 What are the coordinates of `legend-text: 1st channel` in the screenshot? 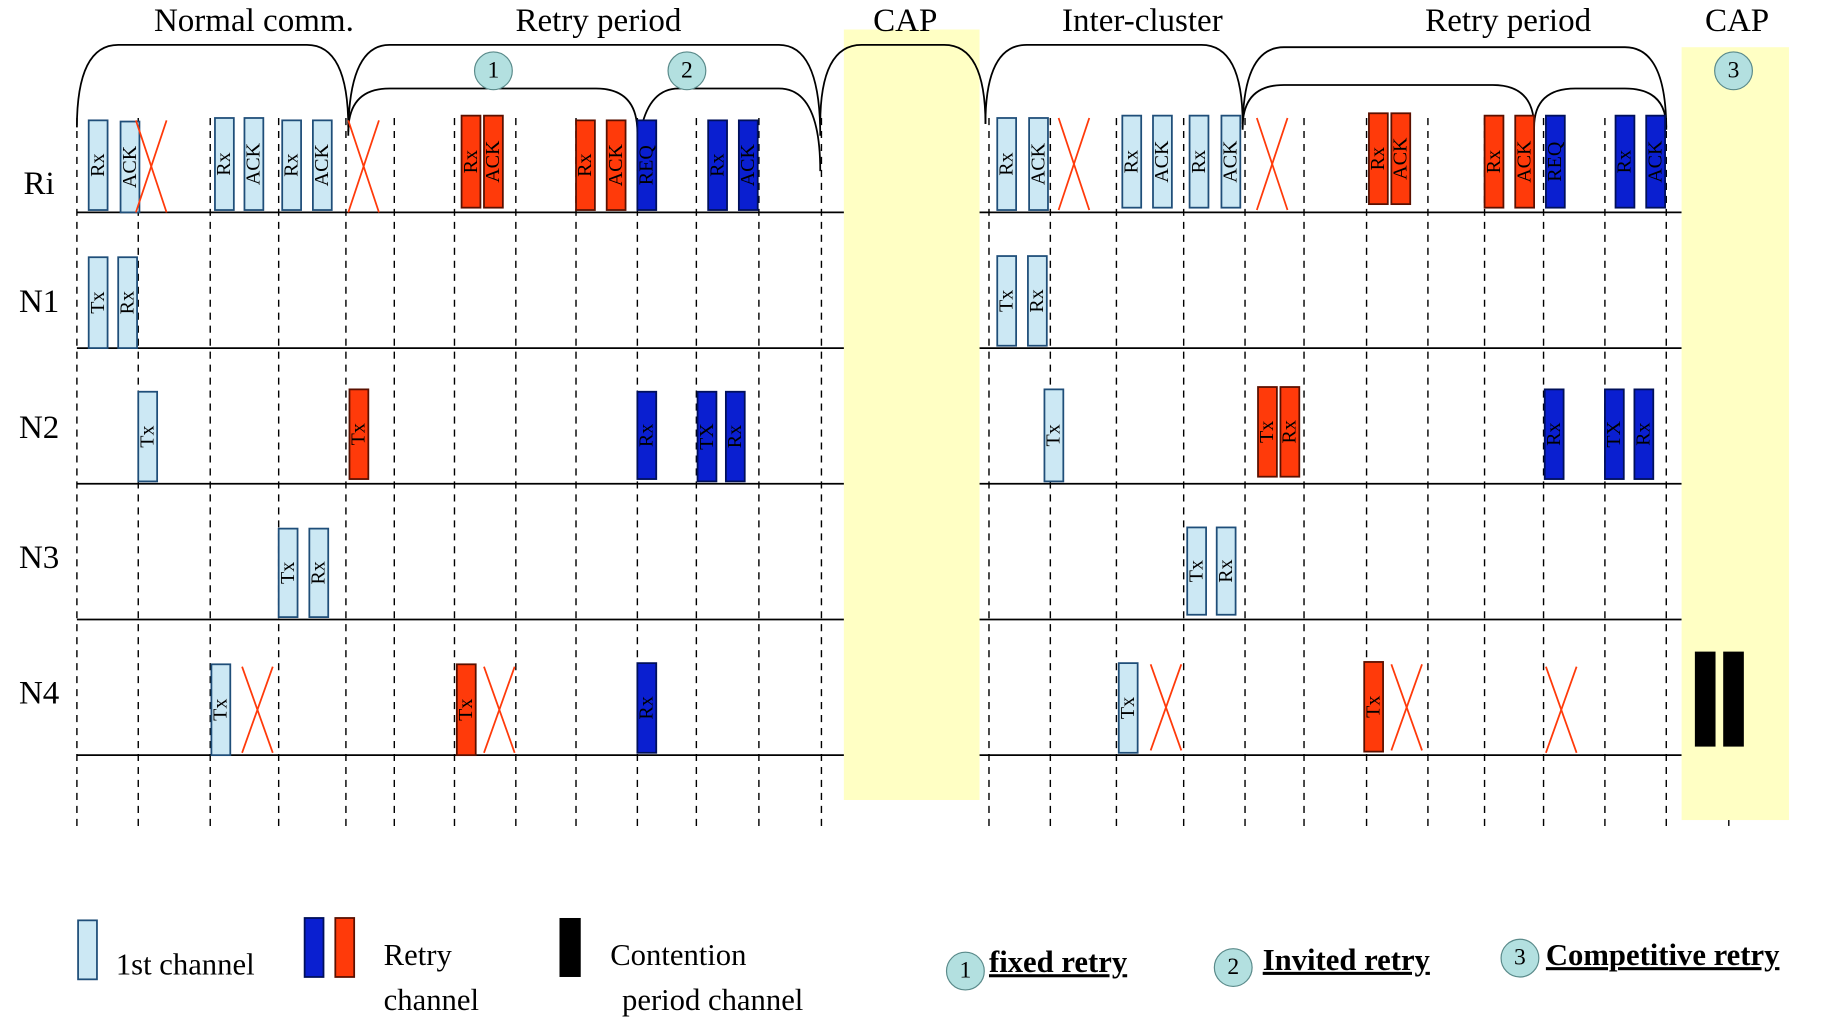 It's located at (185, 965).